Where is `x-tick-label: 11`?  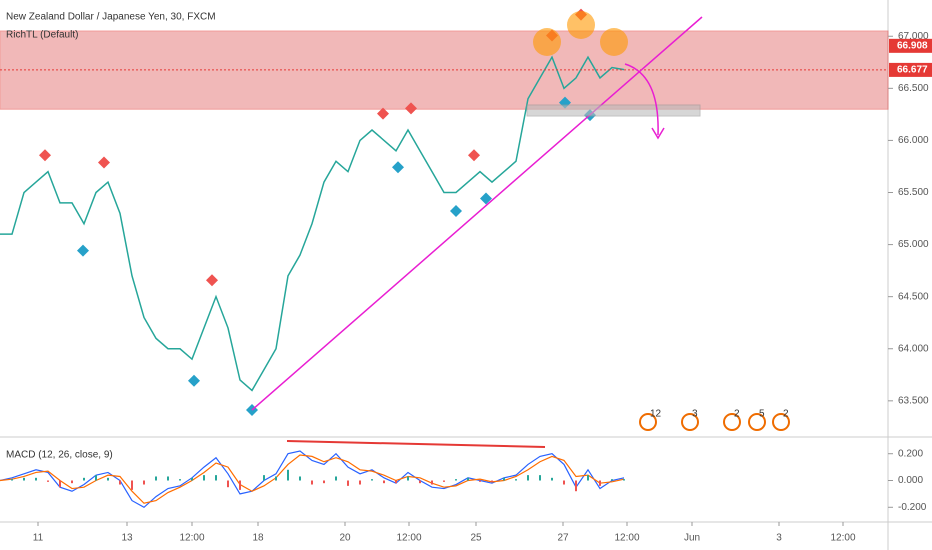
x-tick-label: 11 is located at coordinates (38, 538).